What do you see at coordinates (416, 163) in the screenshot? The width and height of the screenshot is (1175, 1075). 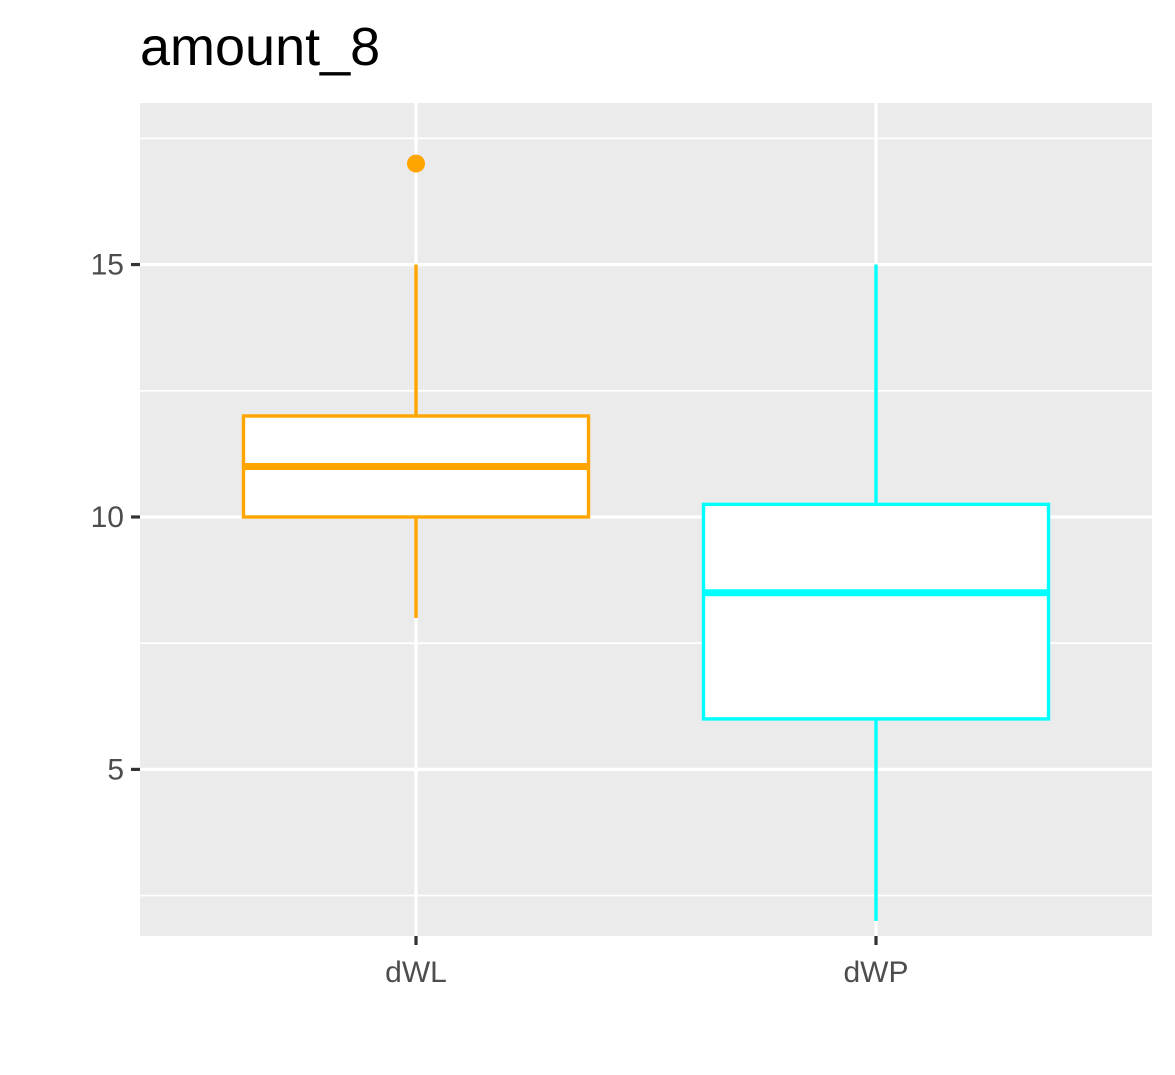 I see `outlier-point` at bounding box center [416, 163].